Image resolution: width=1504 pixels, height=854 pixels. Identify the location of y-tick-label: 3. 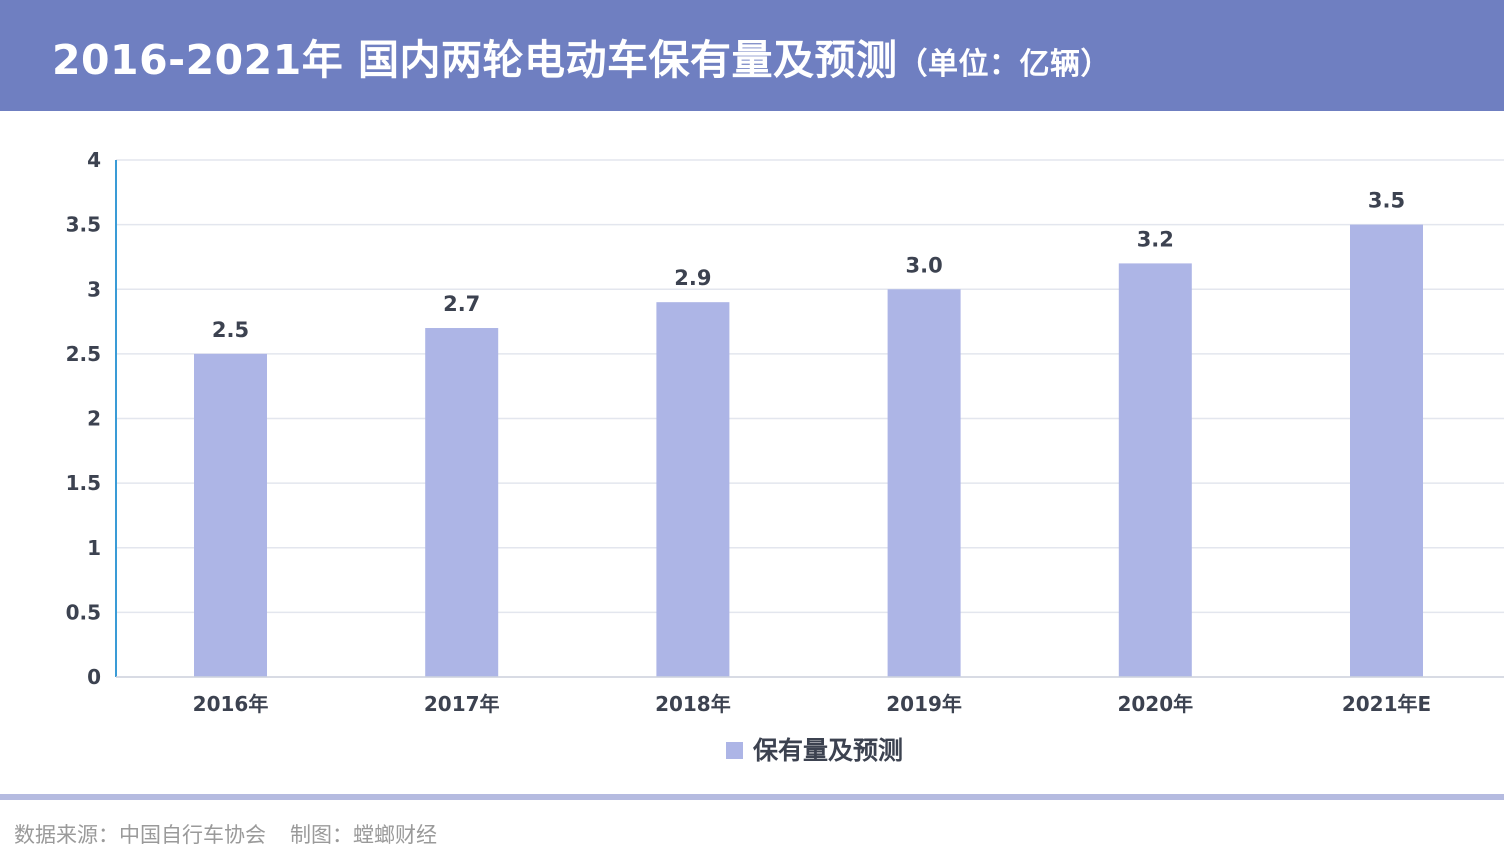
(94, 289).